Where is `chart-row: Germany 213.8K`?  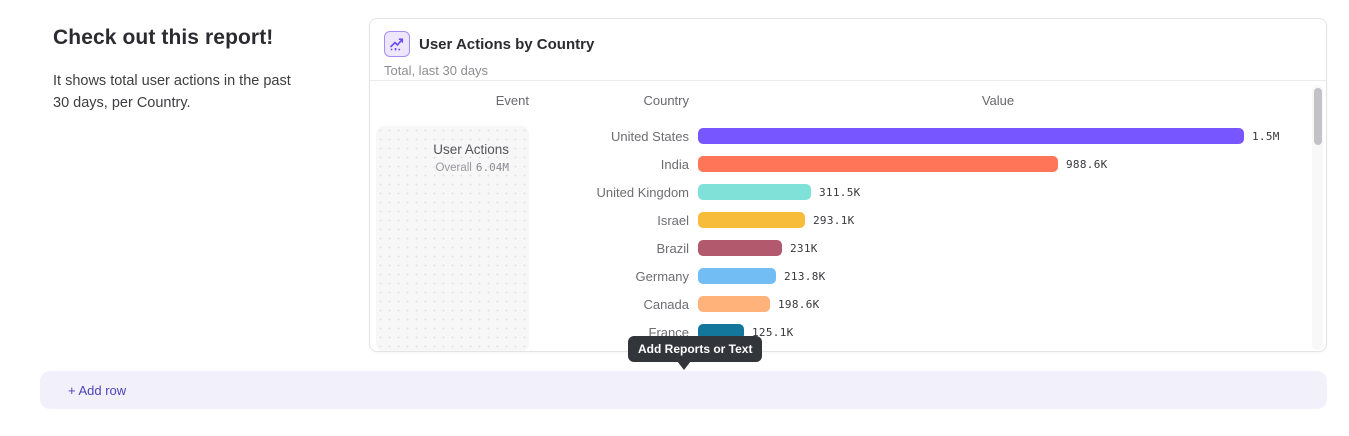 chart-row: Germany 213.8K is located at coordinates (825, 276).